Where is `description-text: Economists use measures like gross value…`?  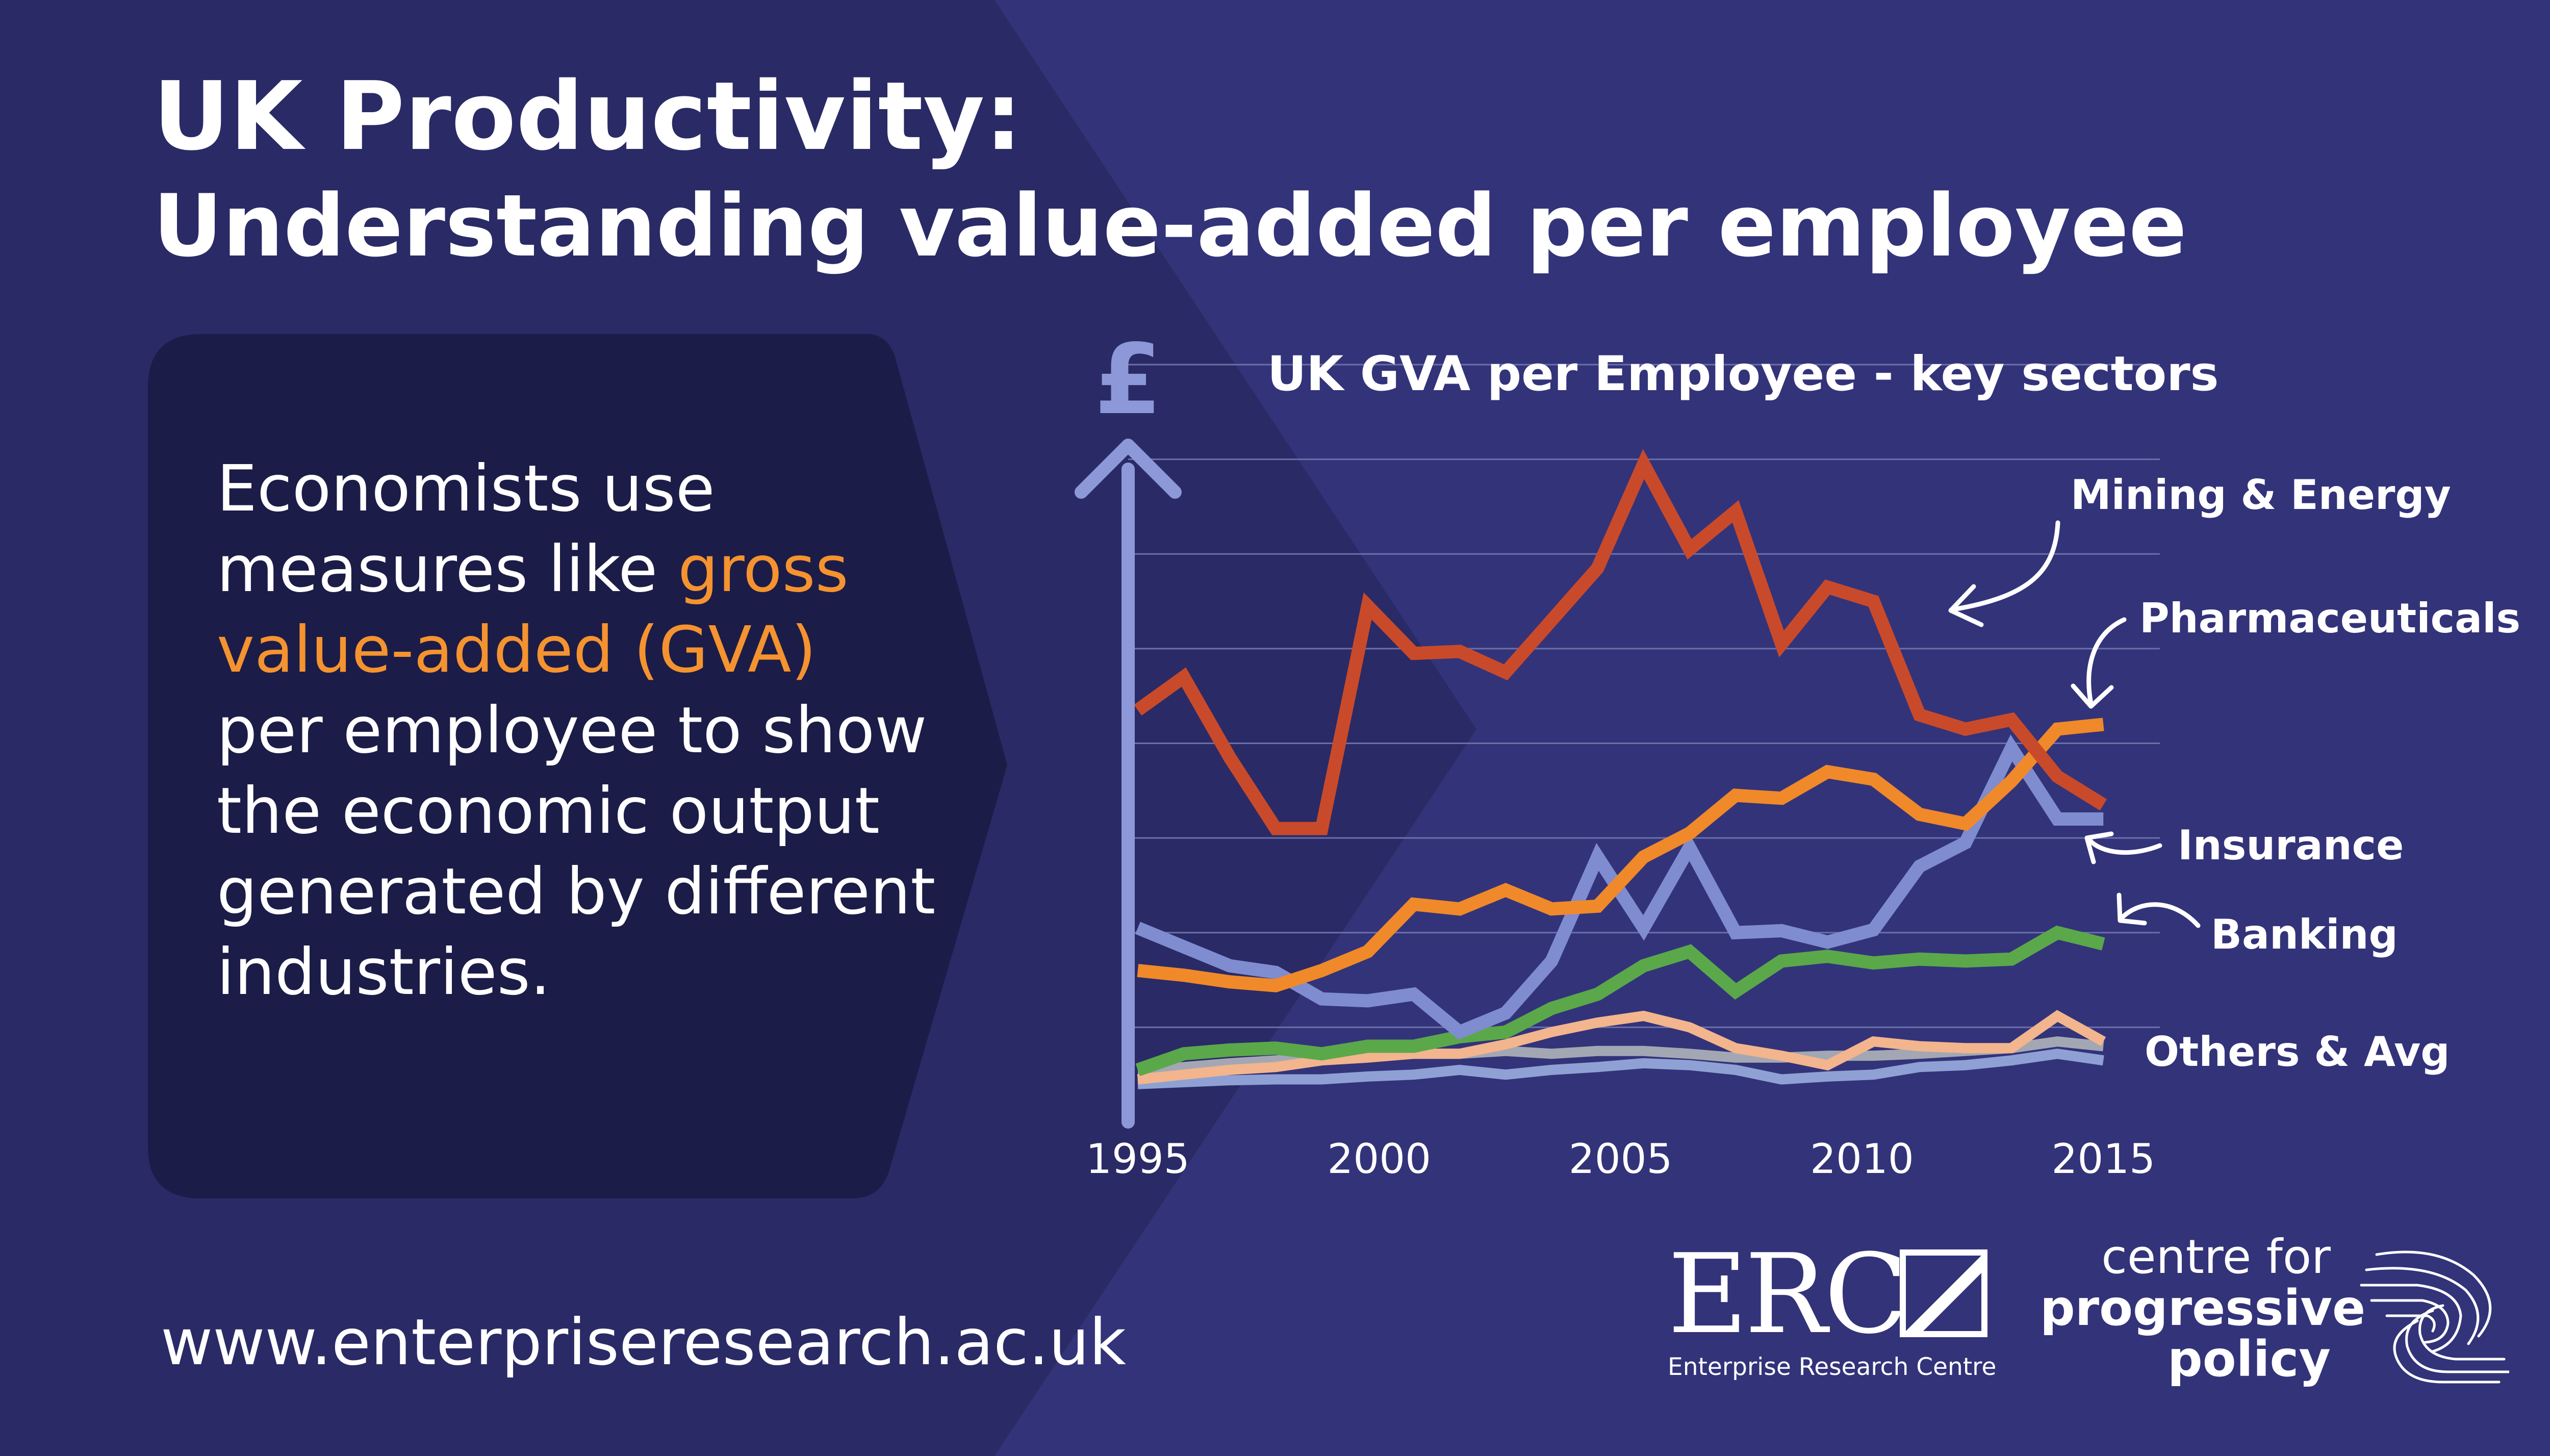
description-text: Economists use measures like gross value… is located at coordinates (579, 731).